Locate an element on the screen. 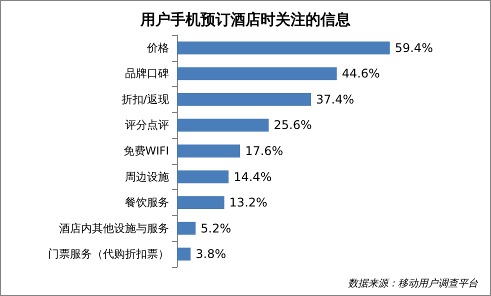 The width and height of the screenshot is (491, 296). data-label: 25.6% is located at coordinates (293, 125).